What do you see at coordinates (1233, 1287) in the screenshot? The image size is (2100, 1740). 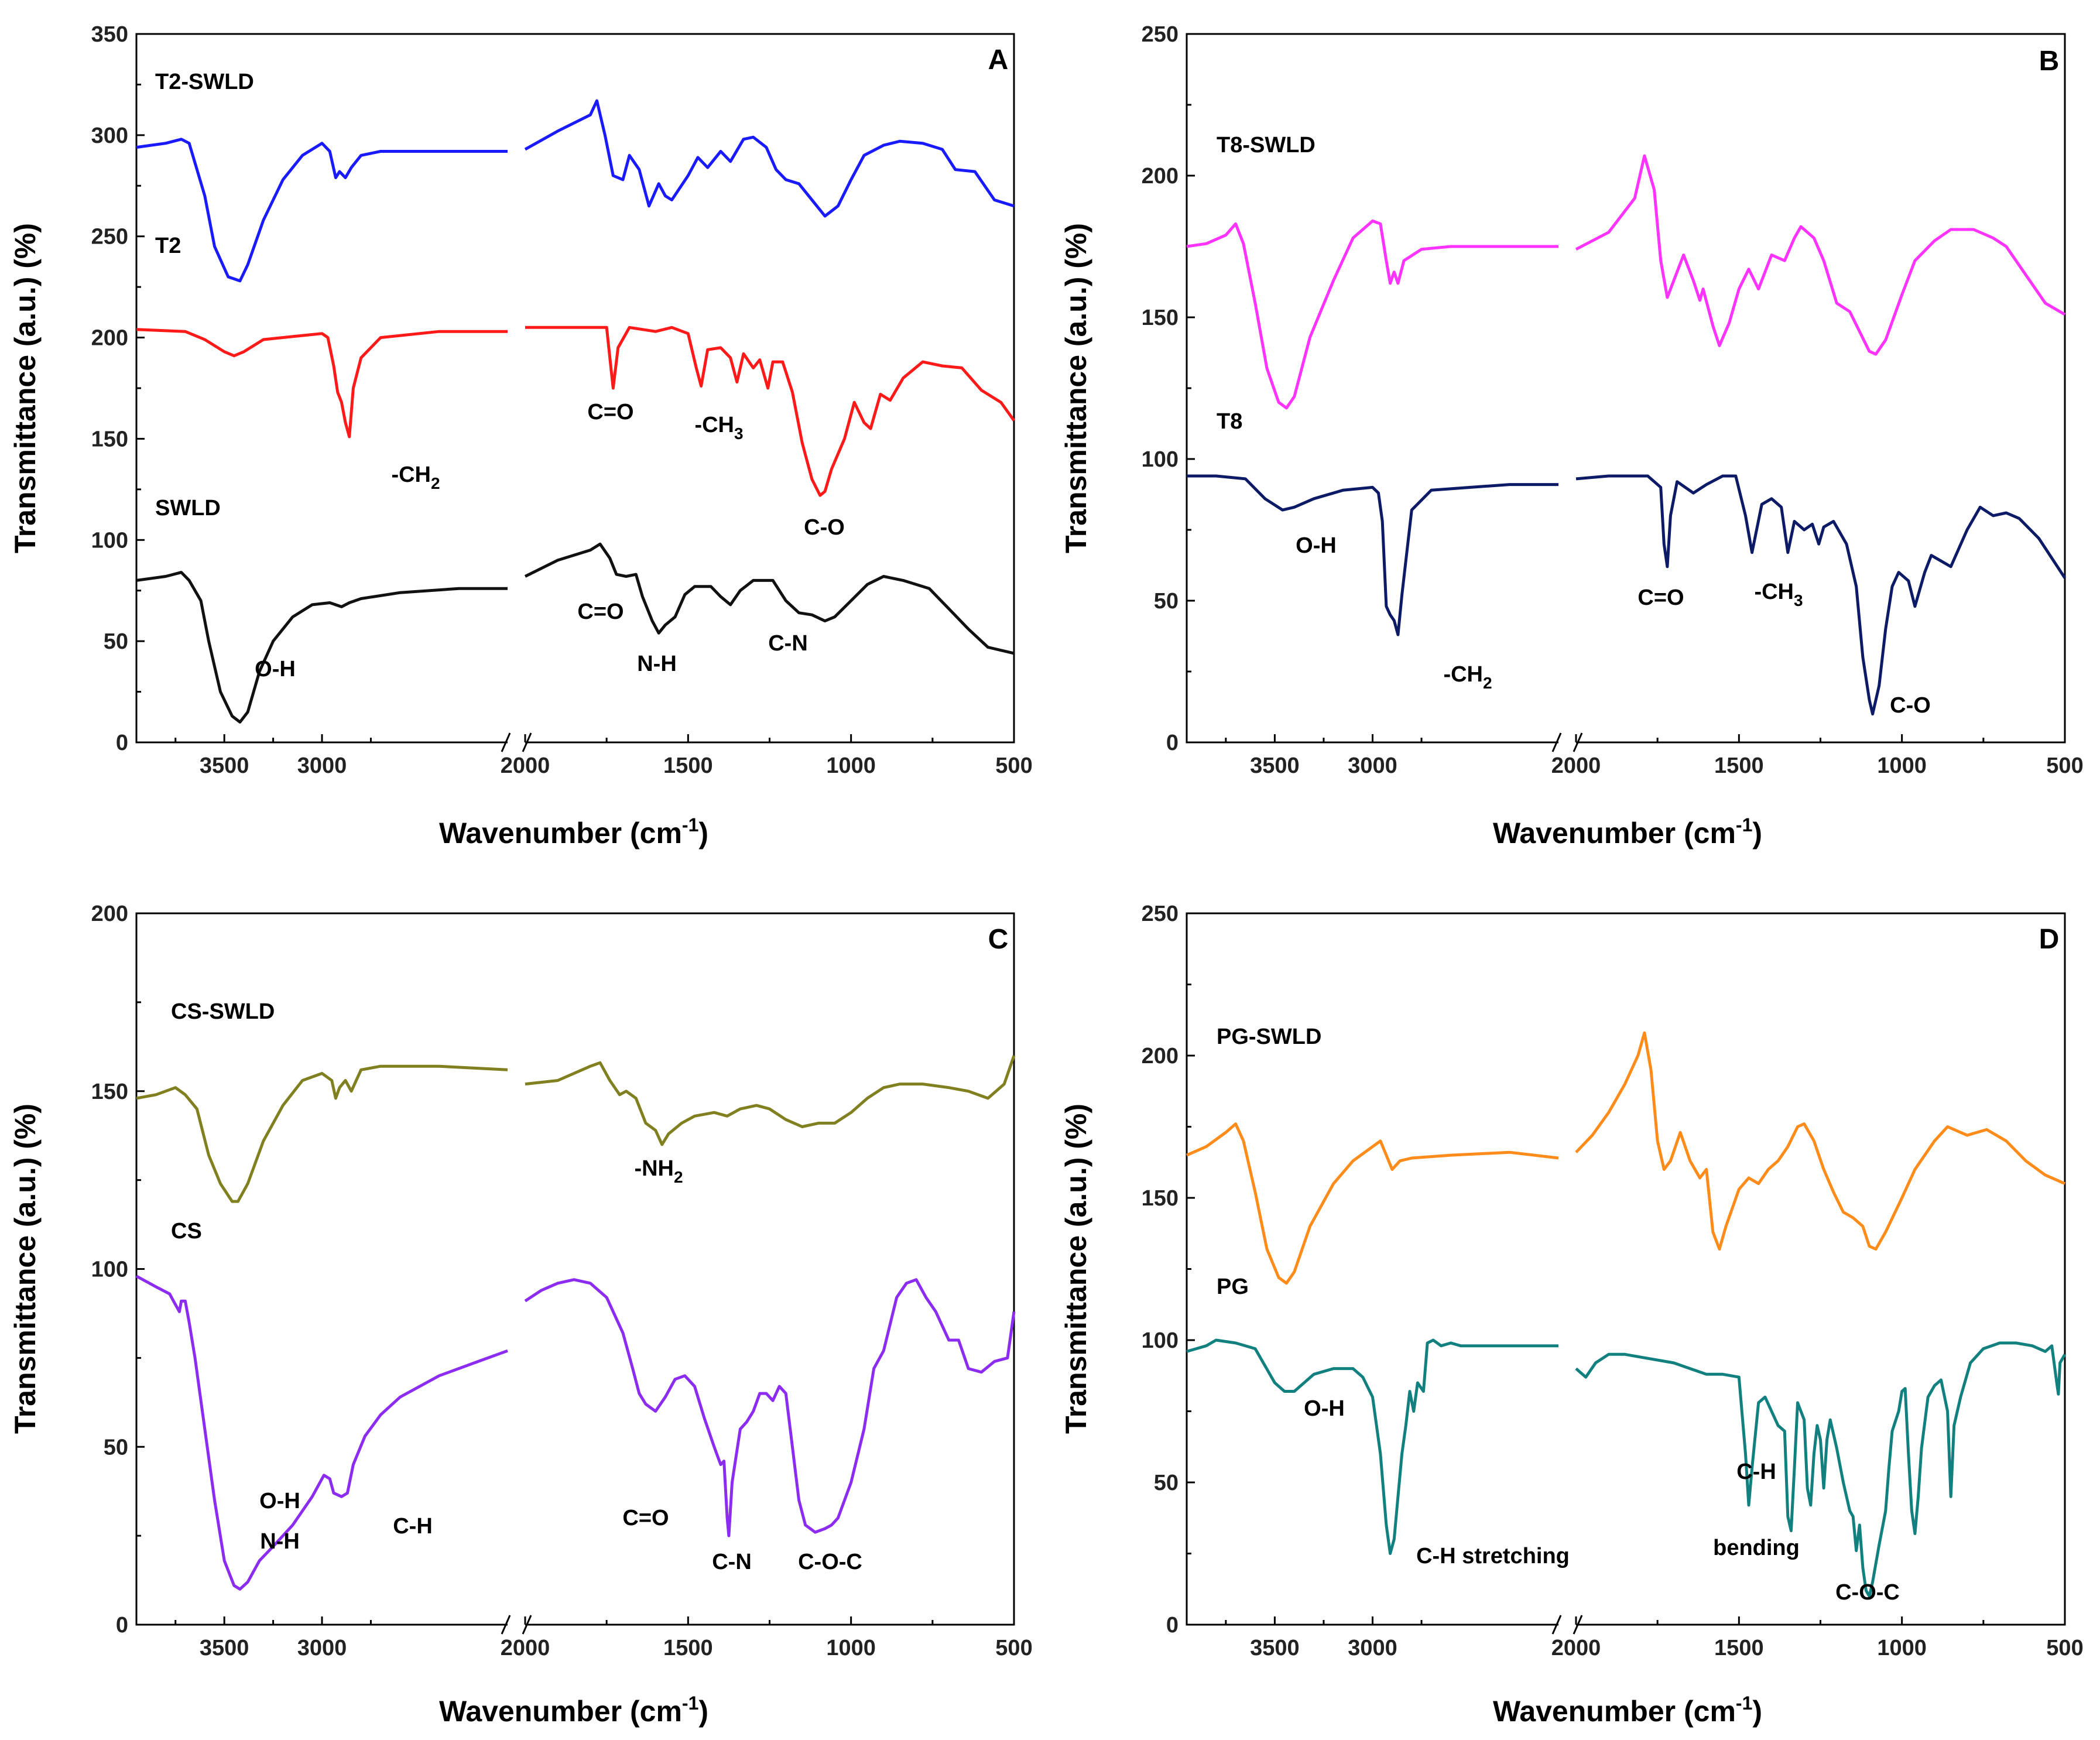 I see `series-label: PG` at bounding box center [1233, 1287].